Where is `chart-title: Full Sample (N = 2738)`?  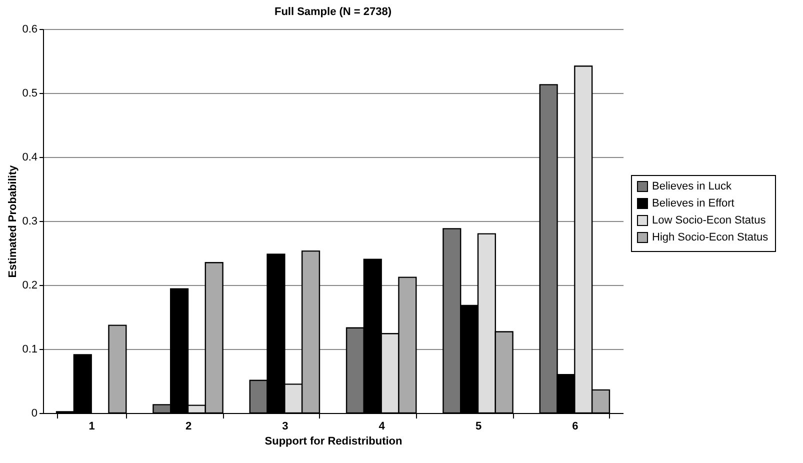
chart-title: Full Sample (N = 2738) is located at coordinates (333, 12).